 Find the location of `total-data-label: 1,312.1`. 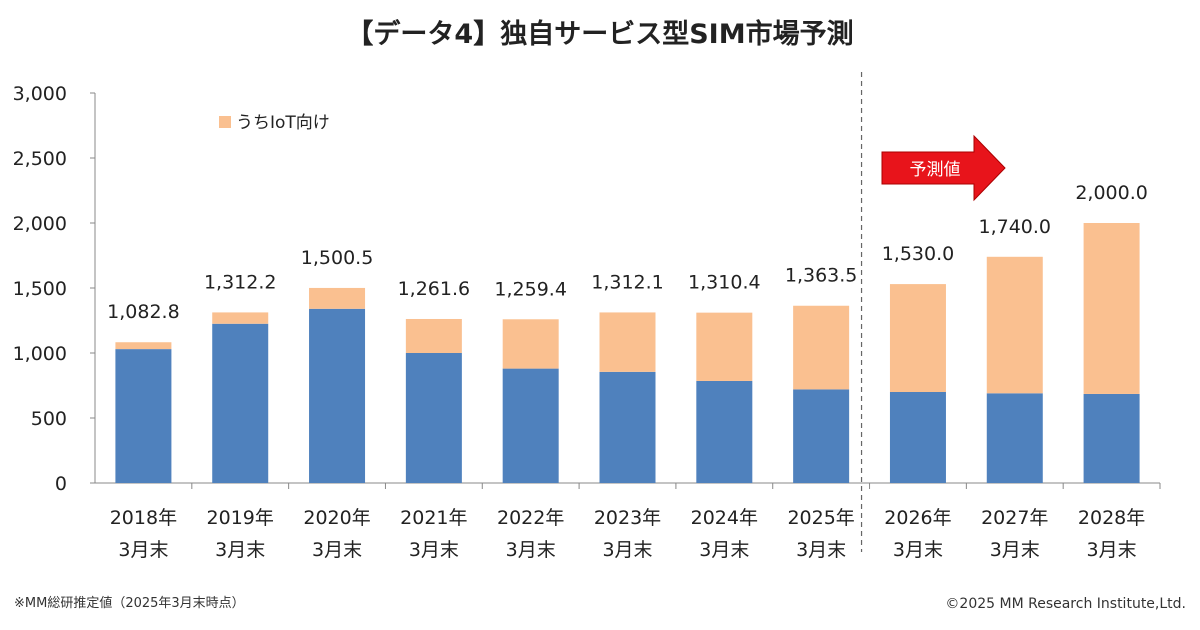

total-data-label: 1,312.1 is located at coordinates (627, 282).